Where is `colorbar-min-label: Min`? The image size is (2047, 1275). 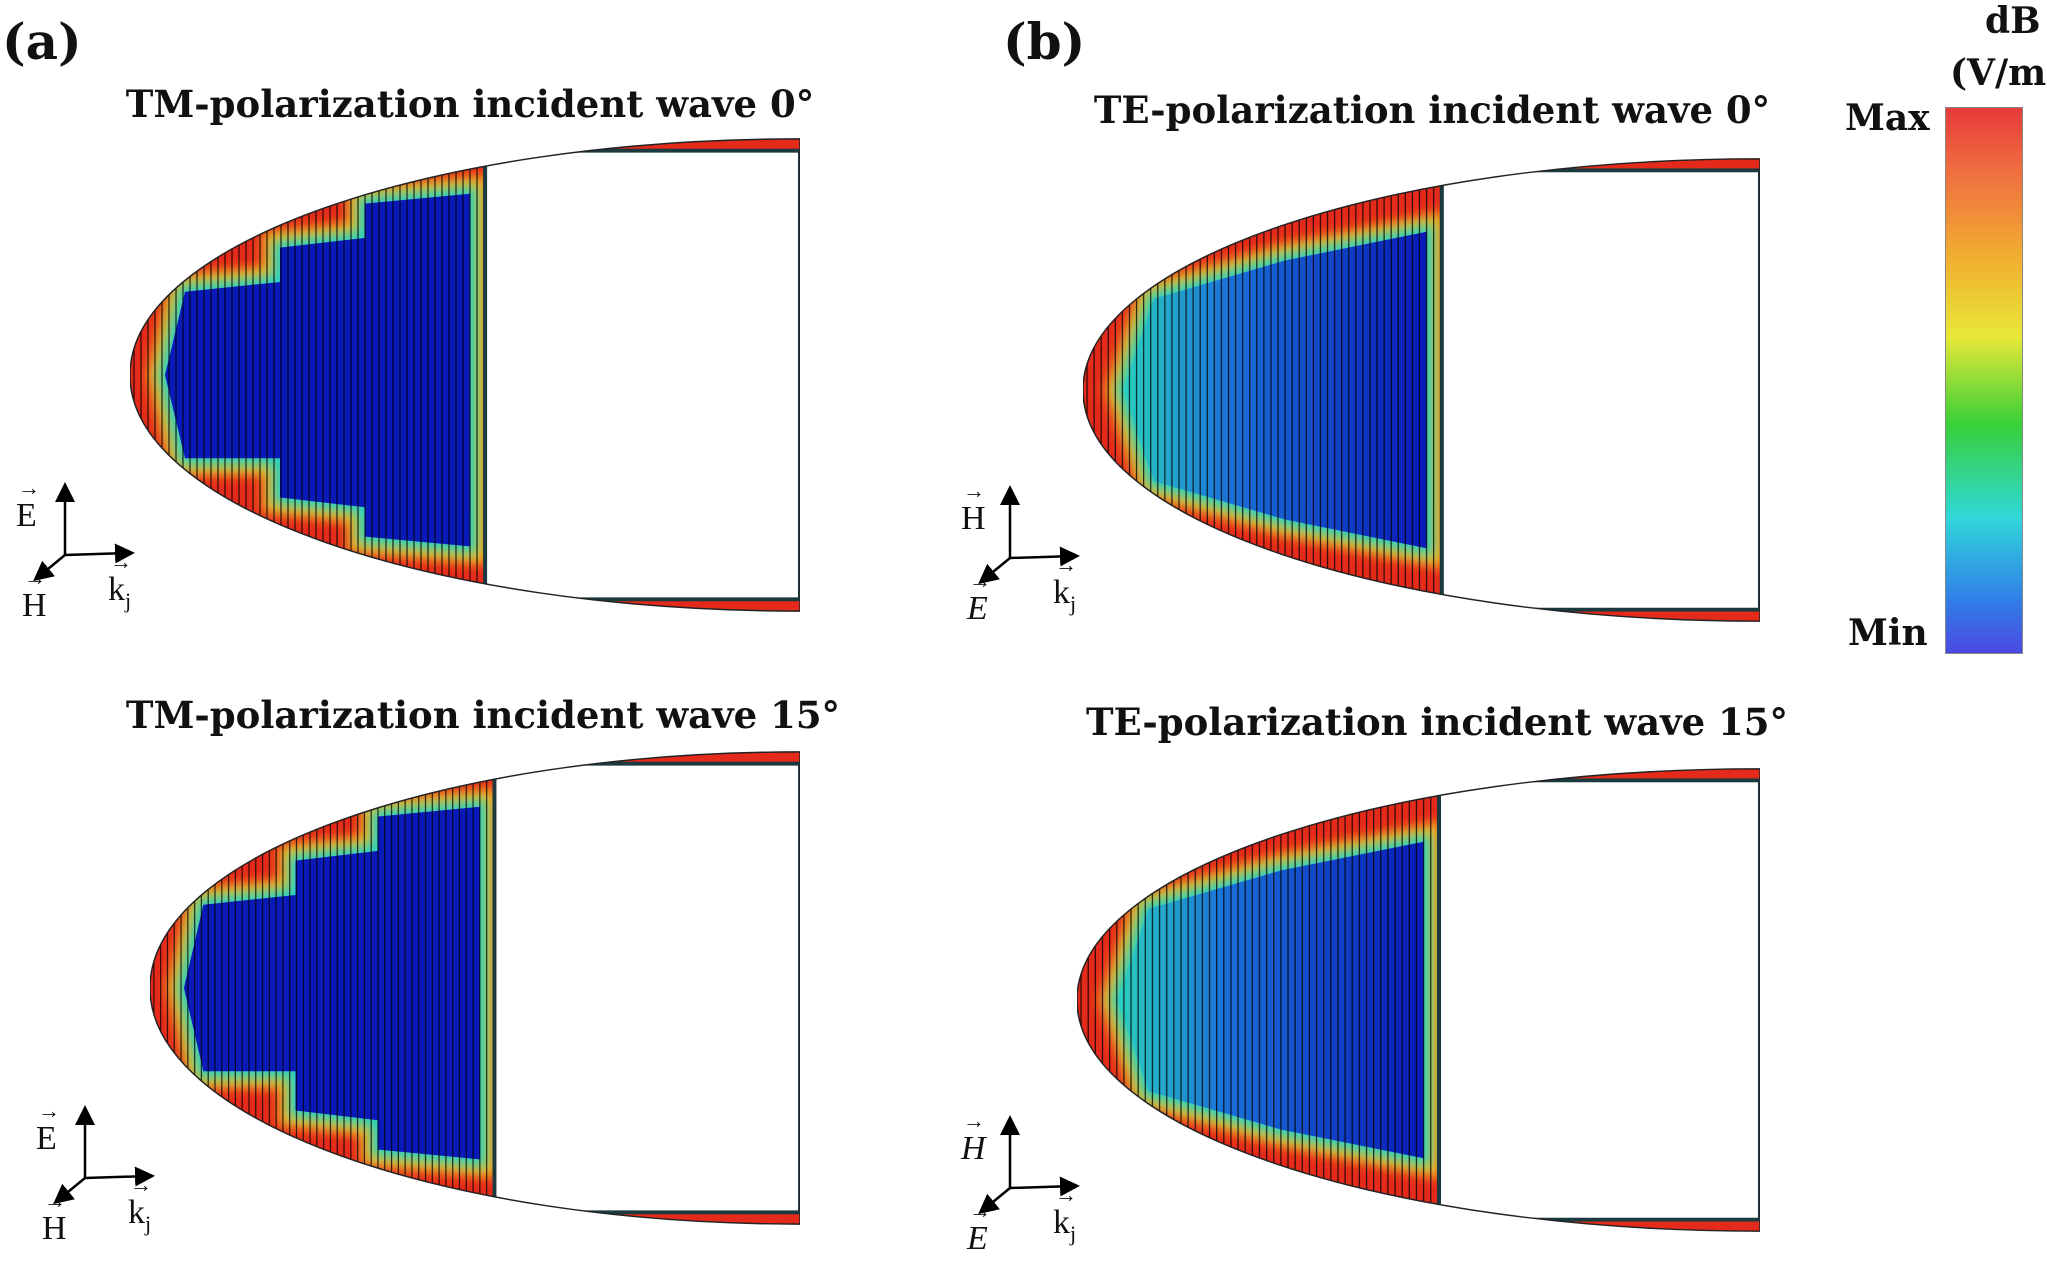
colorbar-min-label: Min is located at coordinates (1888, 633).